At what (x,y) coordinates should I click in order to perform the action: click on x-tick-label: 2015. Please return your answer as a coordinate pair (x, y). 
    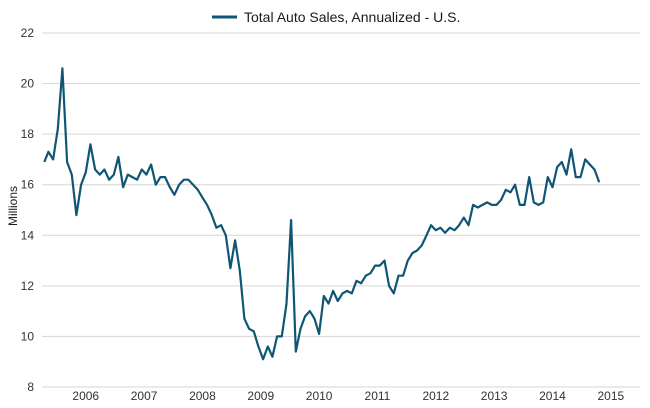
    Looking at the image, I should click on (610, 396).